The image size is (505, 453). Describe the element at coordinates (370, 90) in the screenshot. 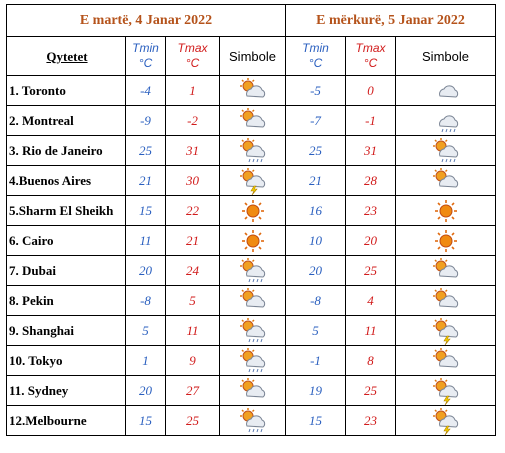

I see `tmax: 0` at that location.